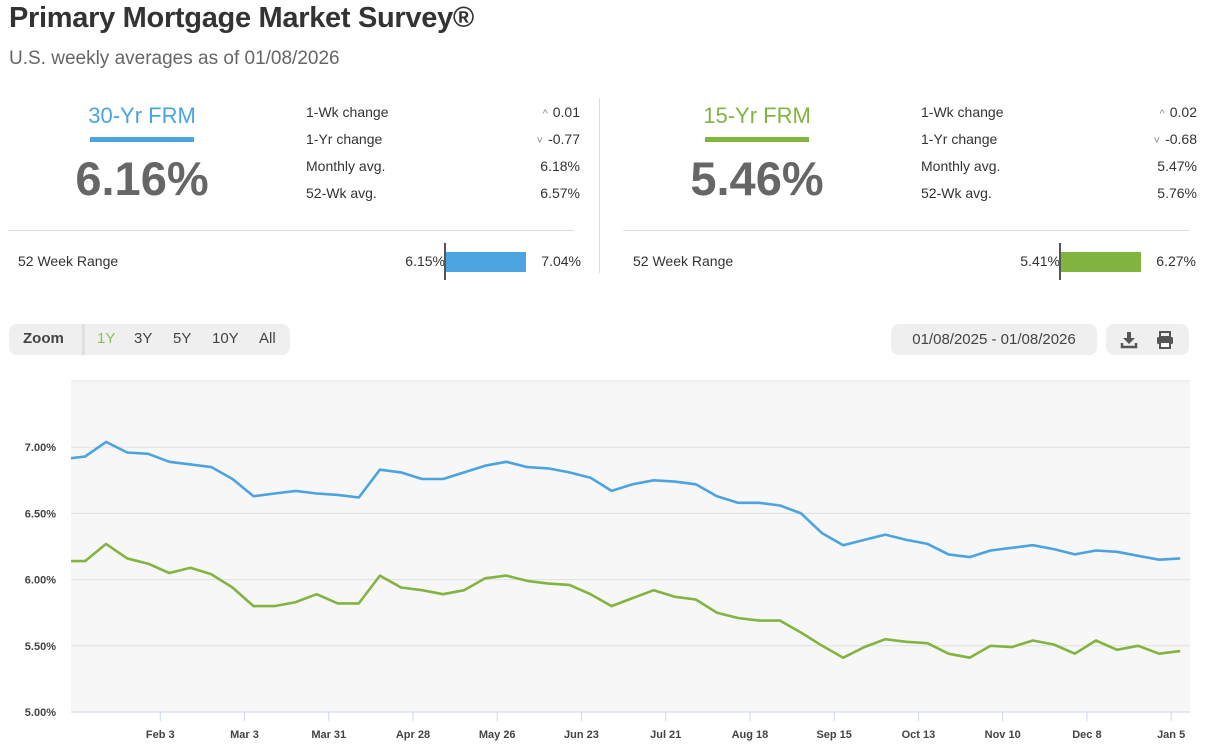 This screenshot has width=1210, height=750. What do you see at coordinates (1147, 339) in the screenshot?
I see `export-controls` at bounding box center [1147, 339].